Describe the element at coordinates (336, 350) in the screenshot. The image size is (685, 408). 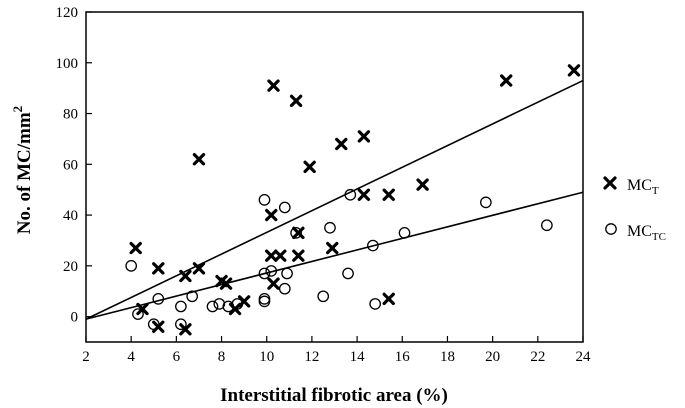
I see `x-axis-ticks: 2 4 6 8 10 12 14 16 18 20 22 24` at that location.